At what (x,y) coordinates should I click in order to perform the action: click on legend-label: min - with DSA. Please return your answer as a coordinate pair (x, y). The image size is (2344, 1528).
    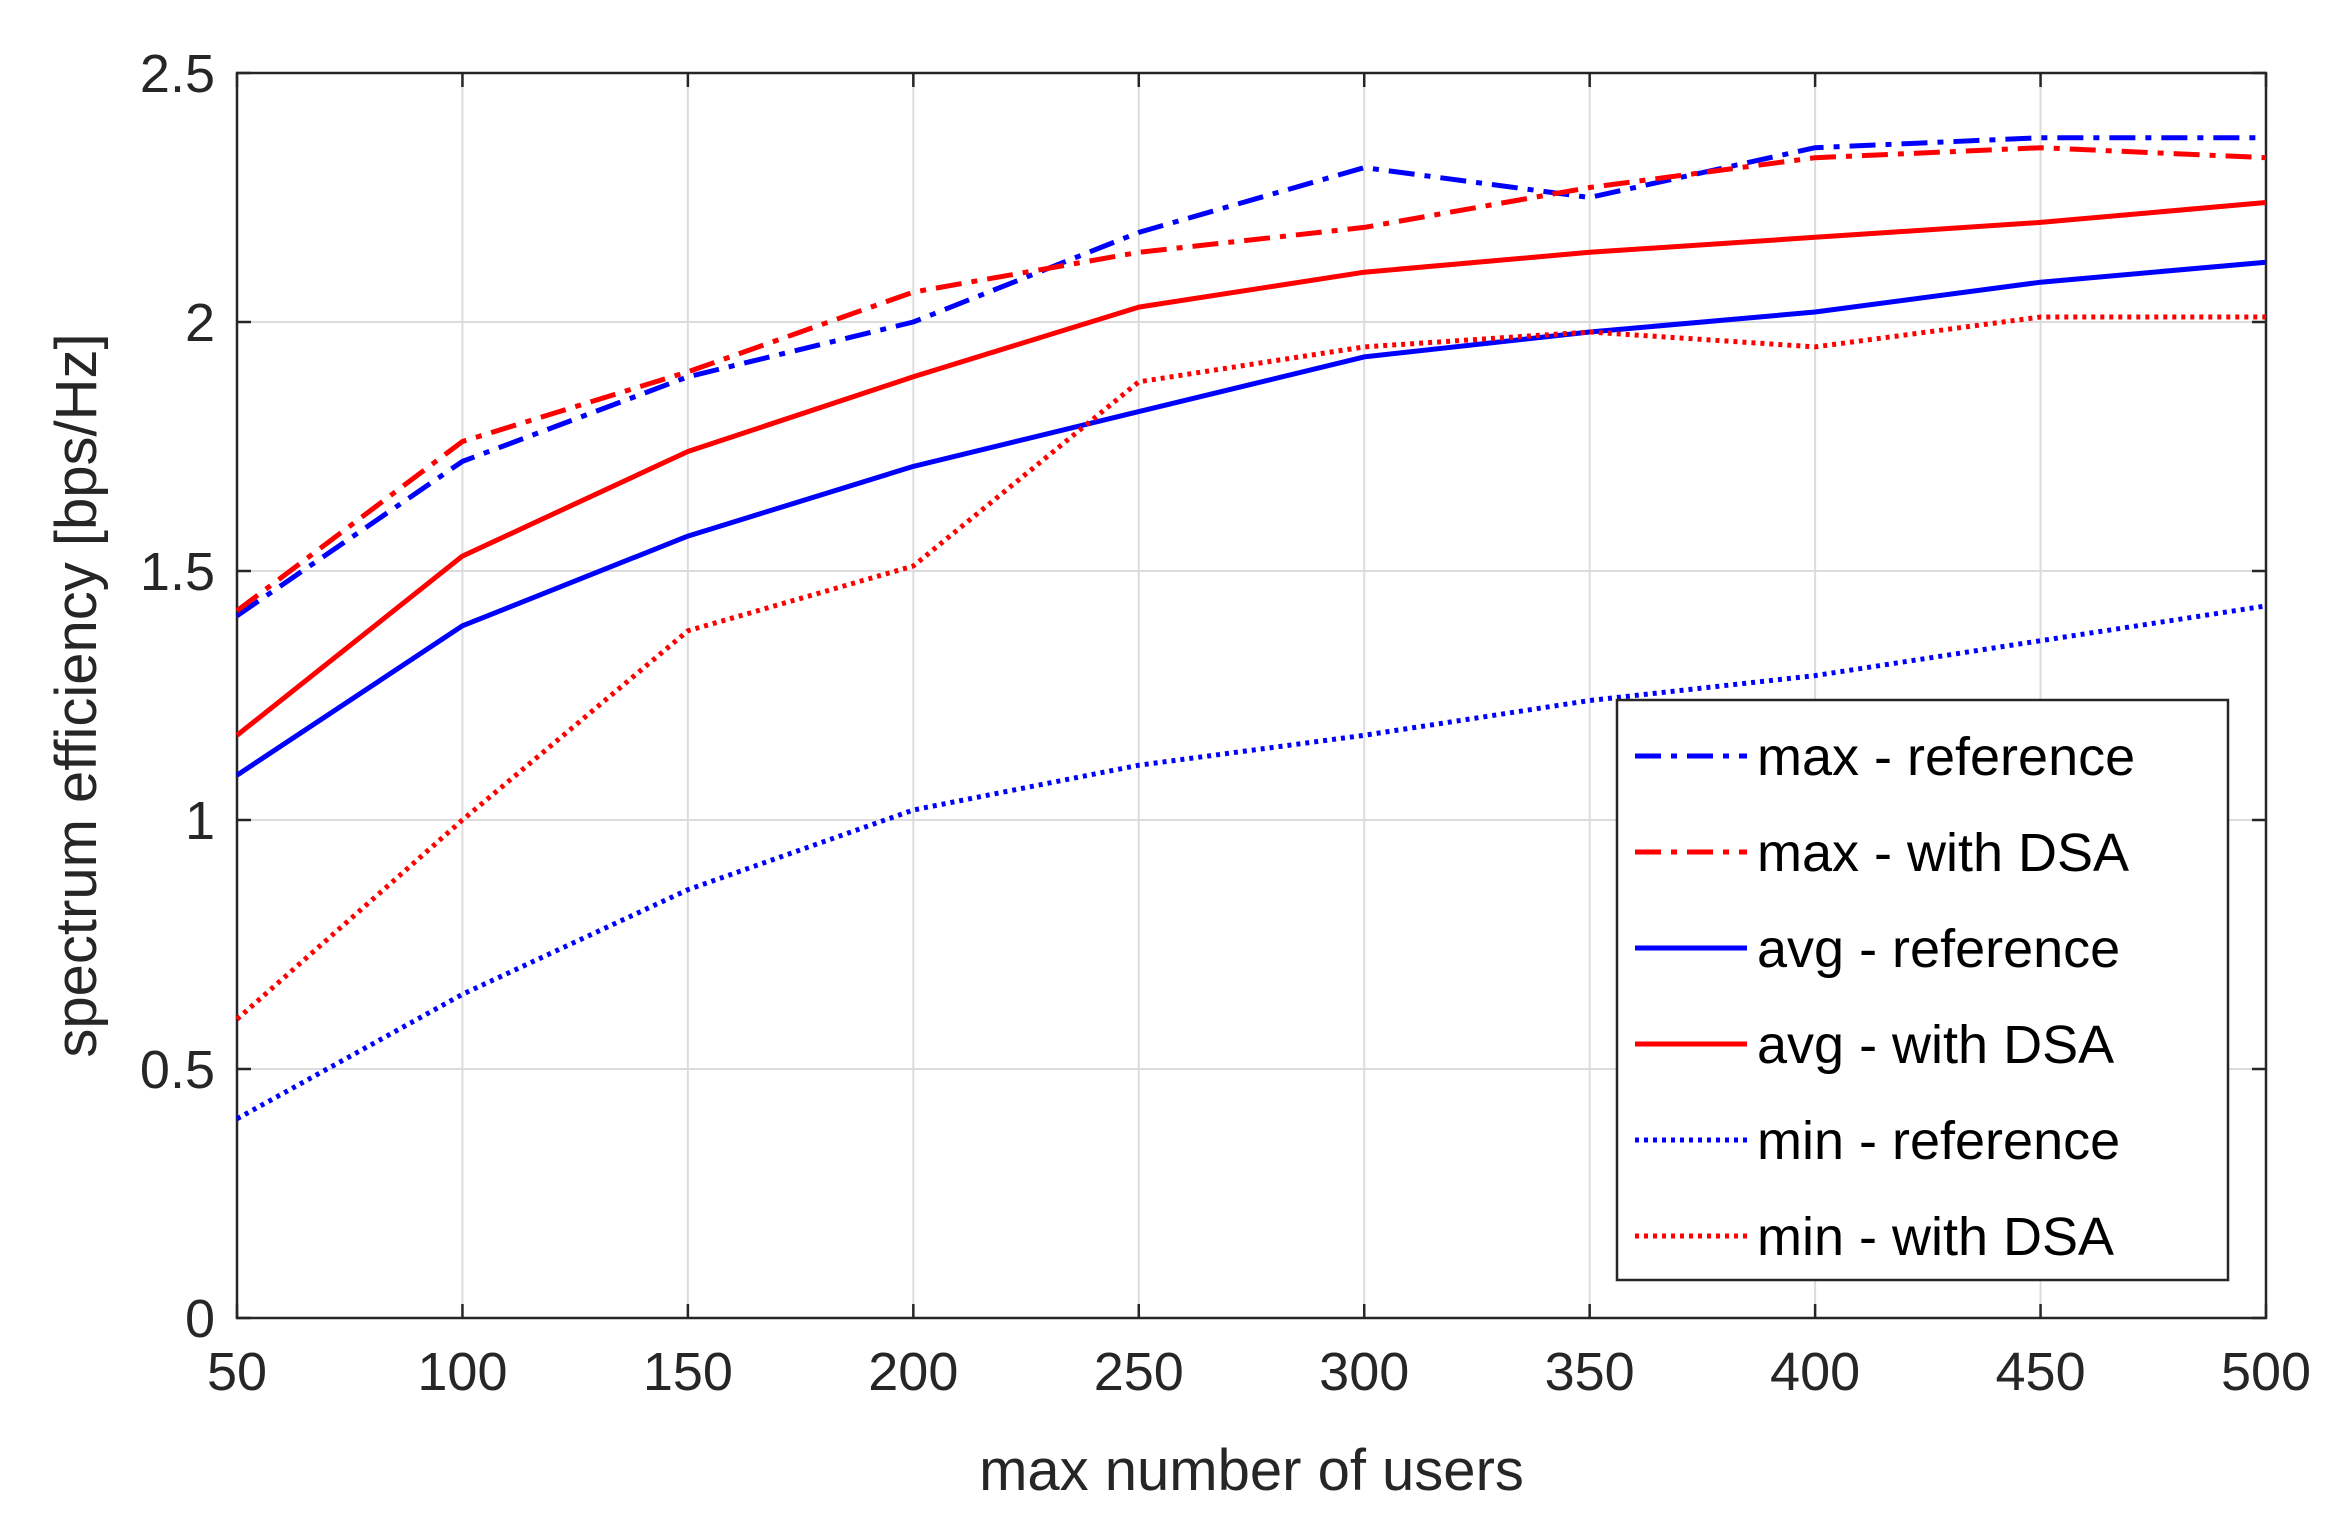
    Looking at the image, I should click on (1935, 1237).